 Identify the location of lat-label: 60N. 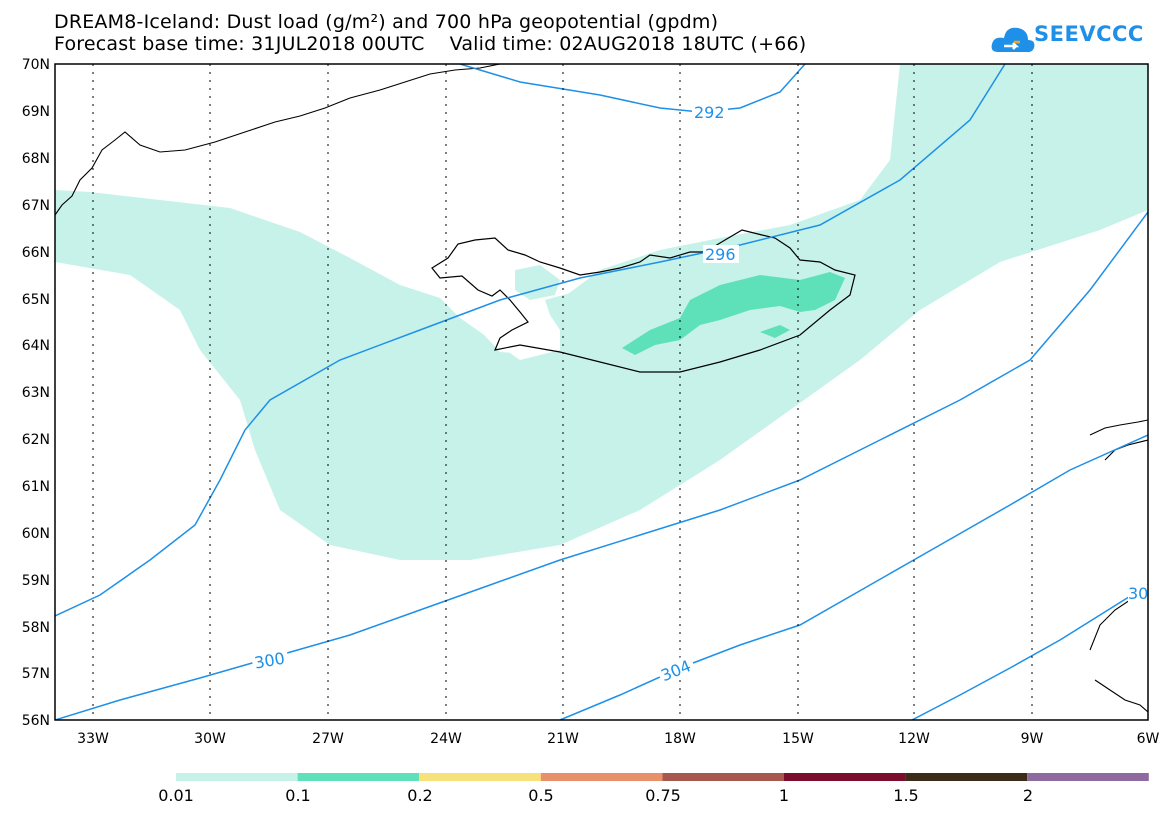
(36, 534).